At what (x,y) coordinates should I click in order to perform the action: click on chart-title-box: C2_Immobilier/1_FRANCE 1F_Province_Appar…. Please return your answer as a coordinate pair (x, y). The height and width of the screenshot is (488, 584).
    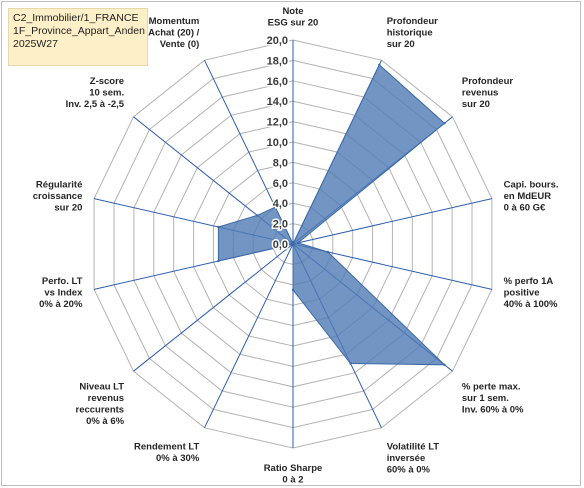
    Looking at the image, I should click on (78, 37).